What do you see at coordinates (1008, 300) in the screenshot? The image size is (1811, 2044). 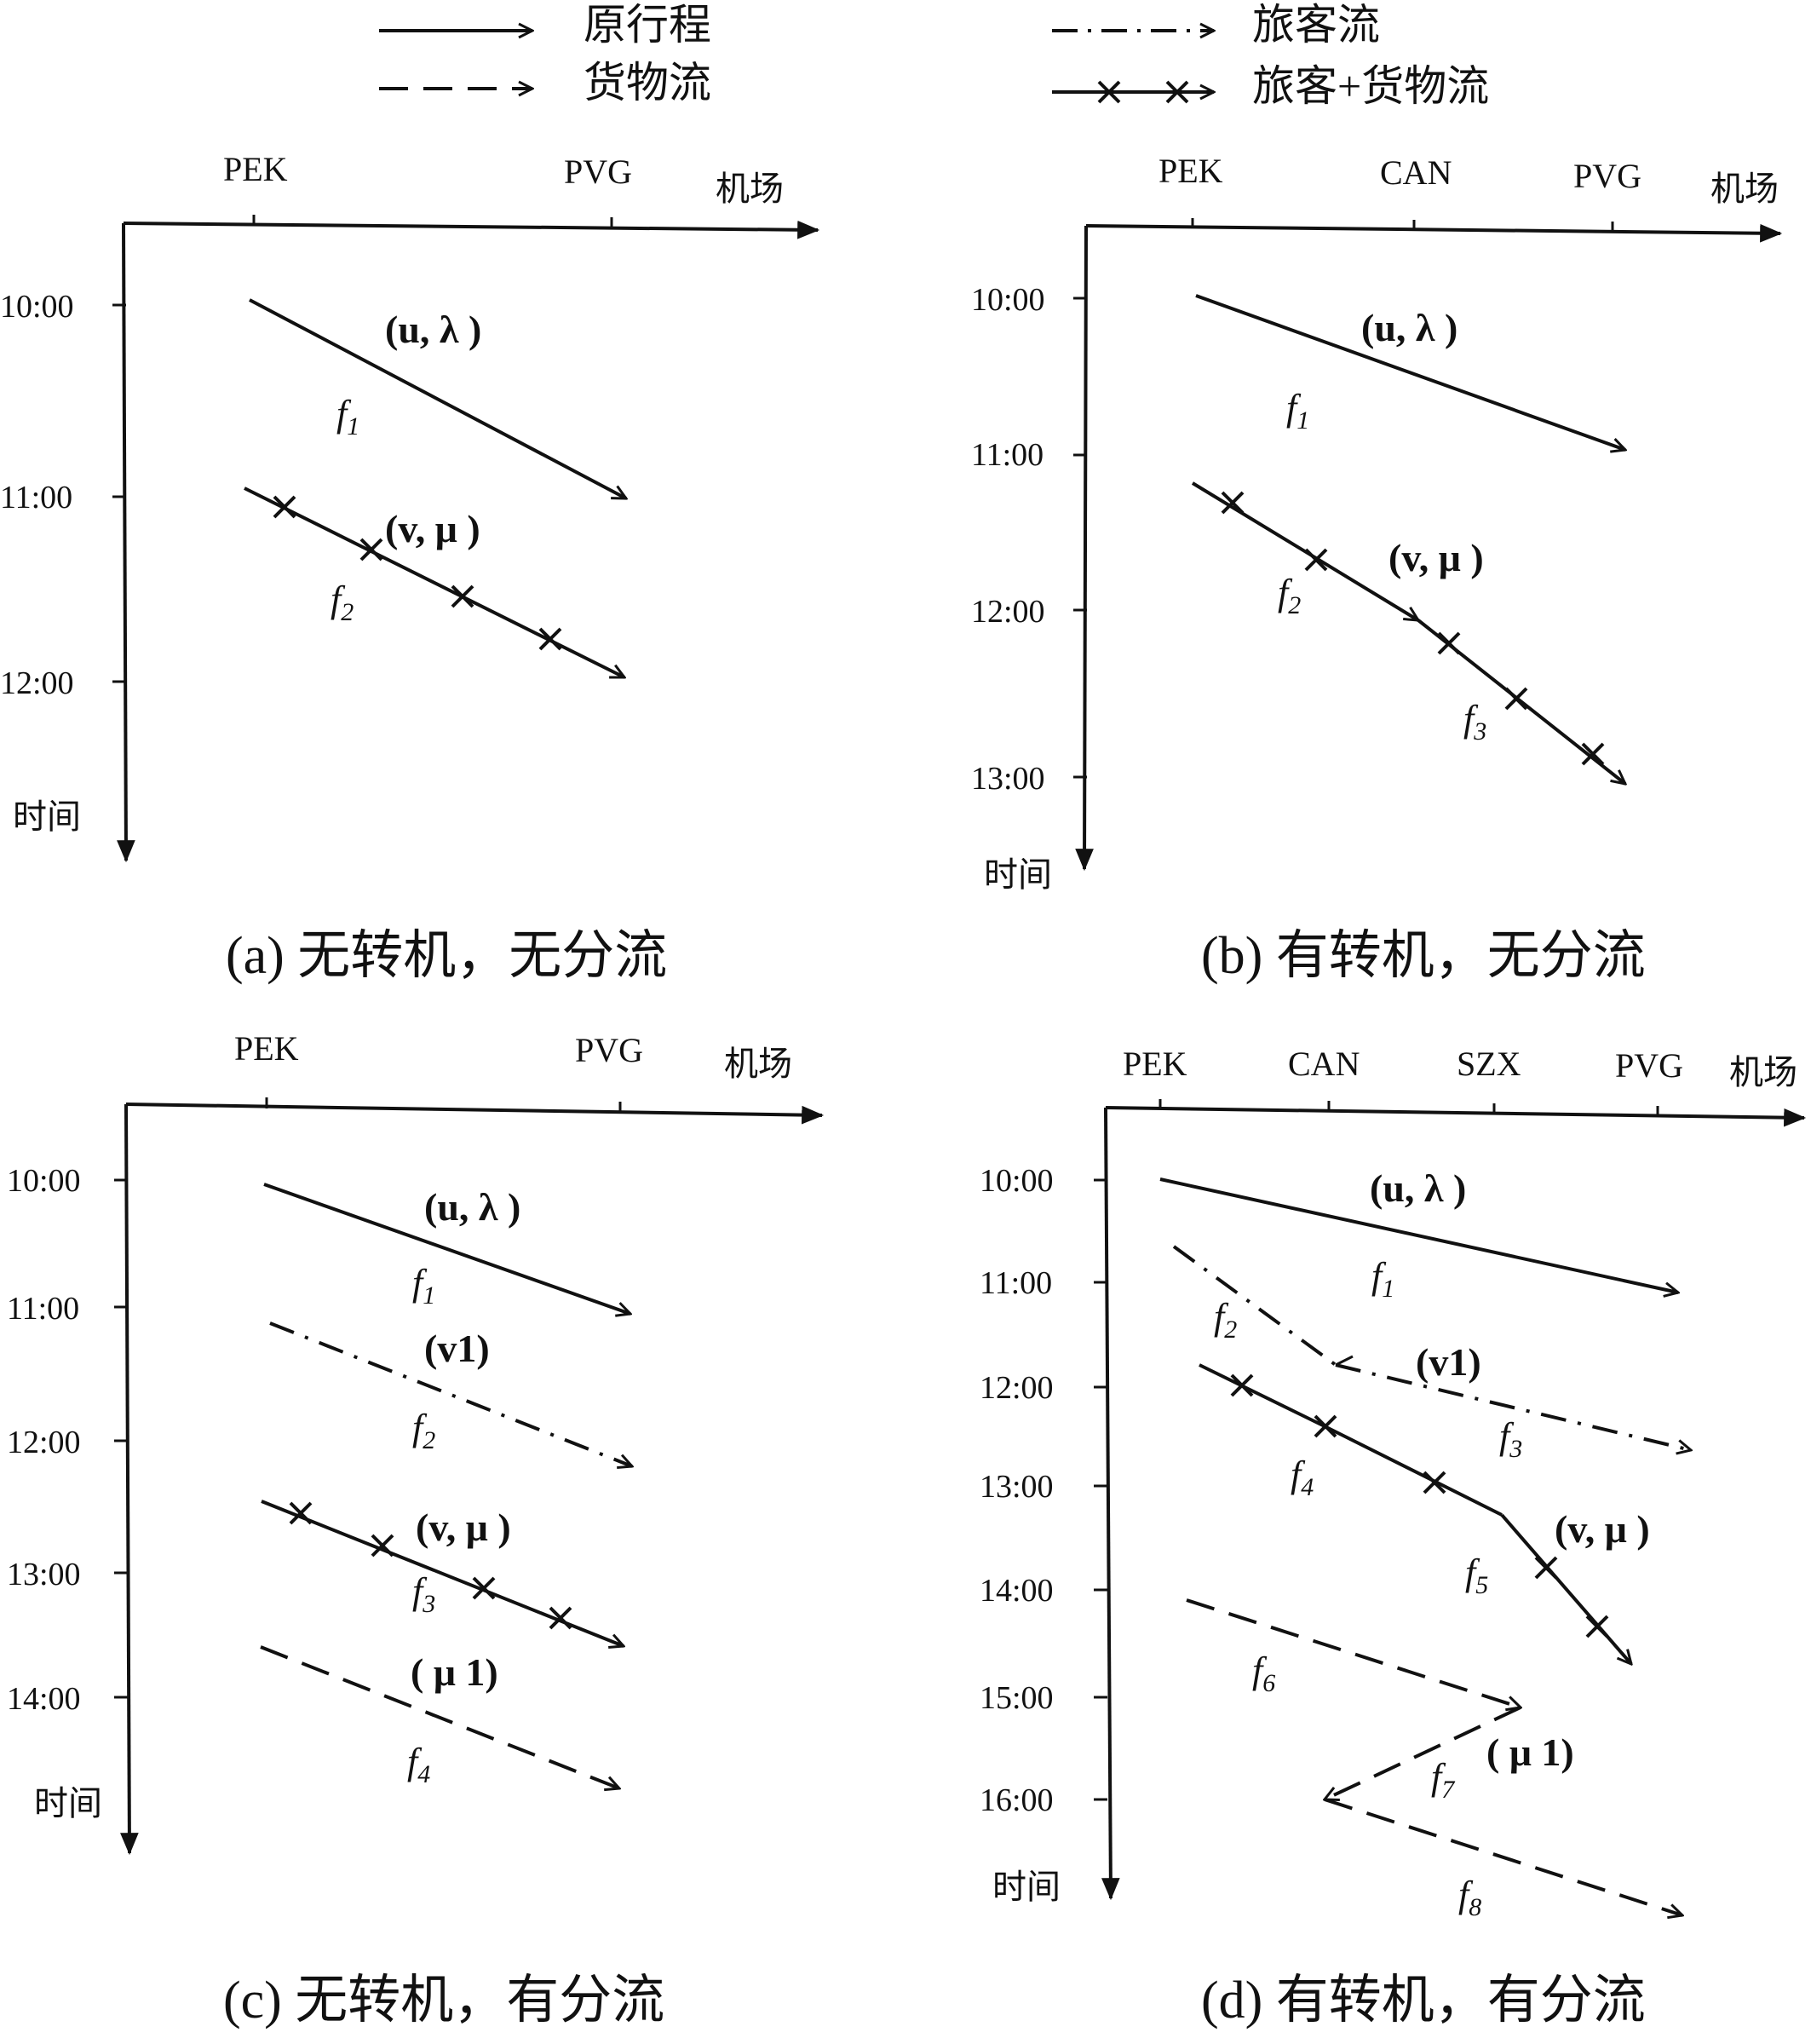 I see `panel-b-time-1000: 10:00` at bounding box center [1008, 300].